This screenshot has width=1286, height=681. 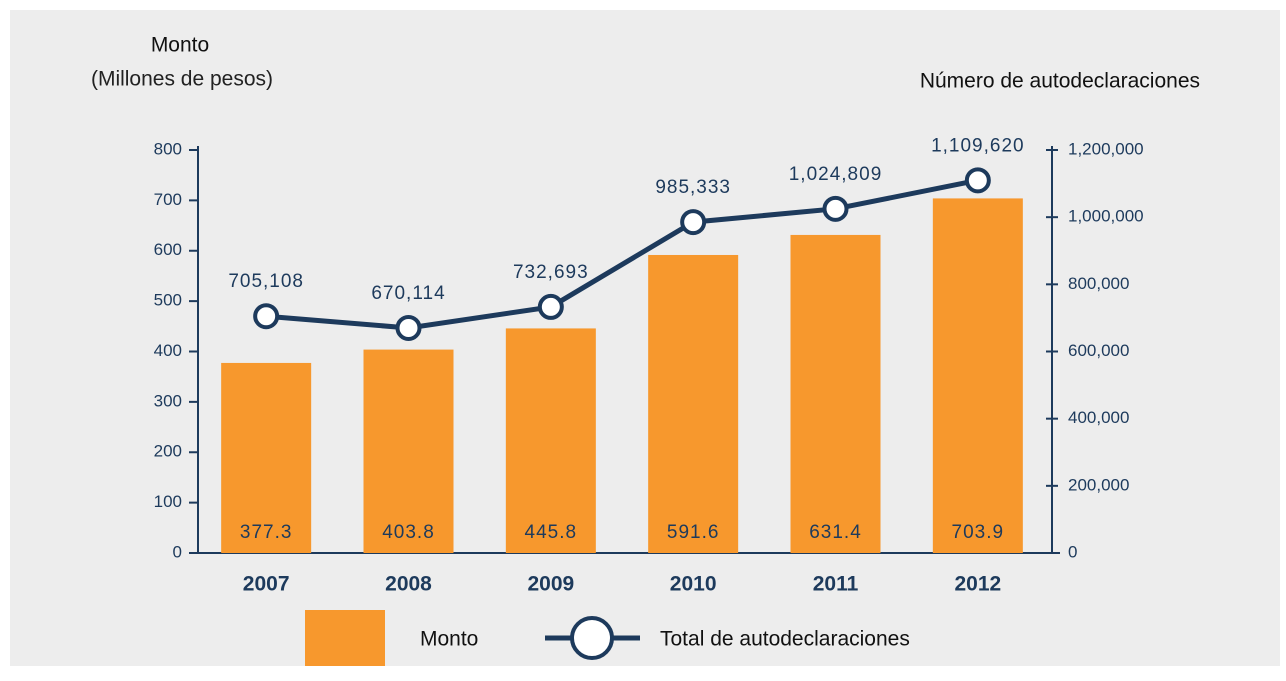 What do you see at coordinates (180, 45) in the screenshot?
I see `y-axis-title: Monto` at bounding box center [180, 45].